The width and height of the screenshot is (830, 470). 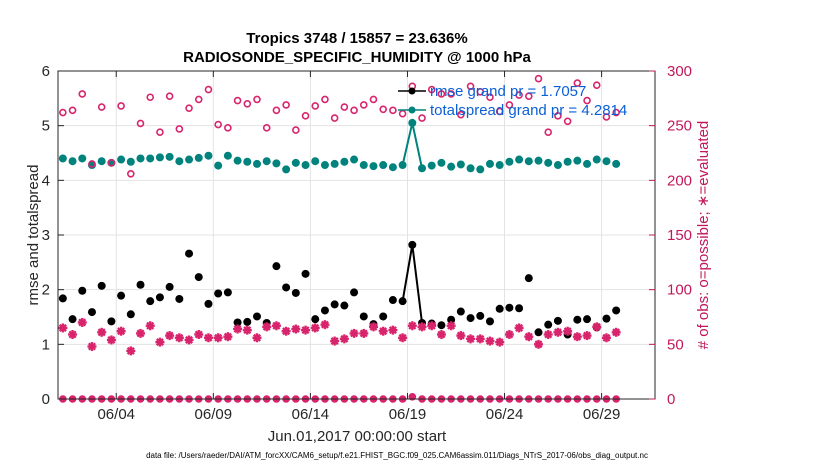 What do you see at coordinates (357, 436) in the screenshot?
I see `x-axis-label: Jun.01,2017 00:00:00 start` at bounding box center [357, 436].